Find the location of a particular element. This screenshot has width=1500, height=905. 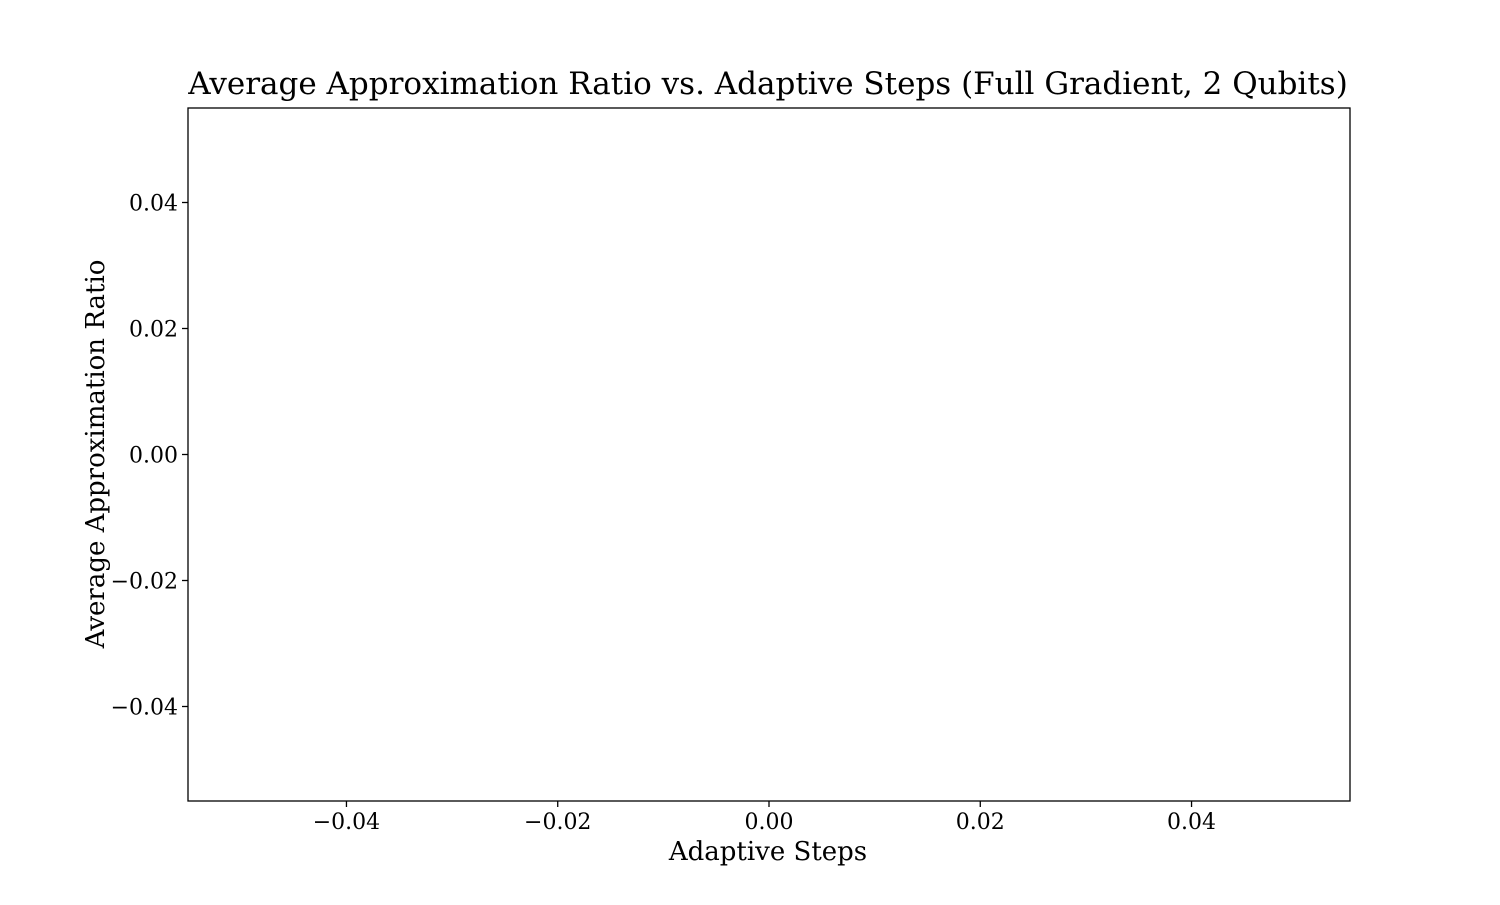

y-axis-ticks: −0.04 −0.02 0.00 0.02 0.04 is located at coordinates (149, 456).